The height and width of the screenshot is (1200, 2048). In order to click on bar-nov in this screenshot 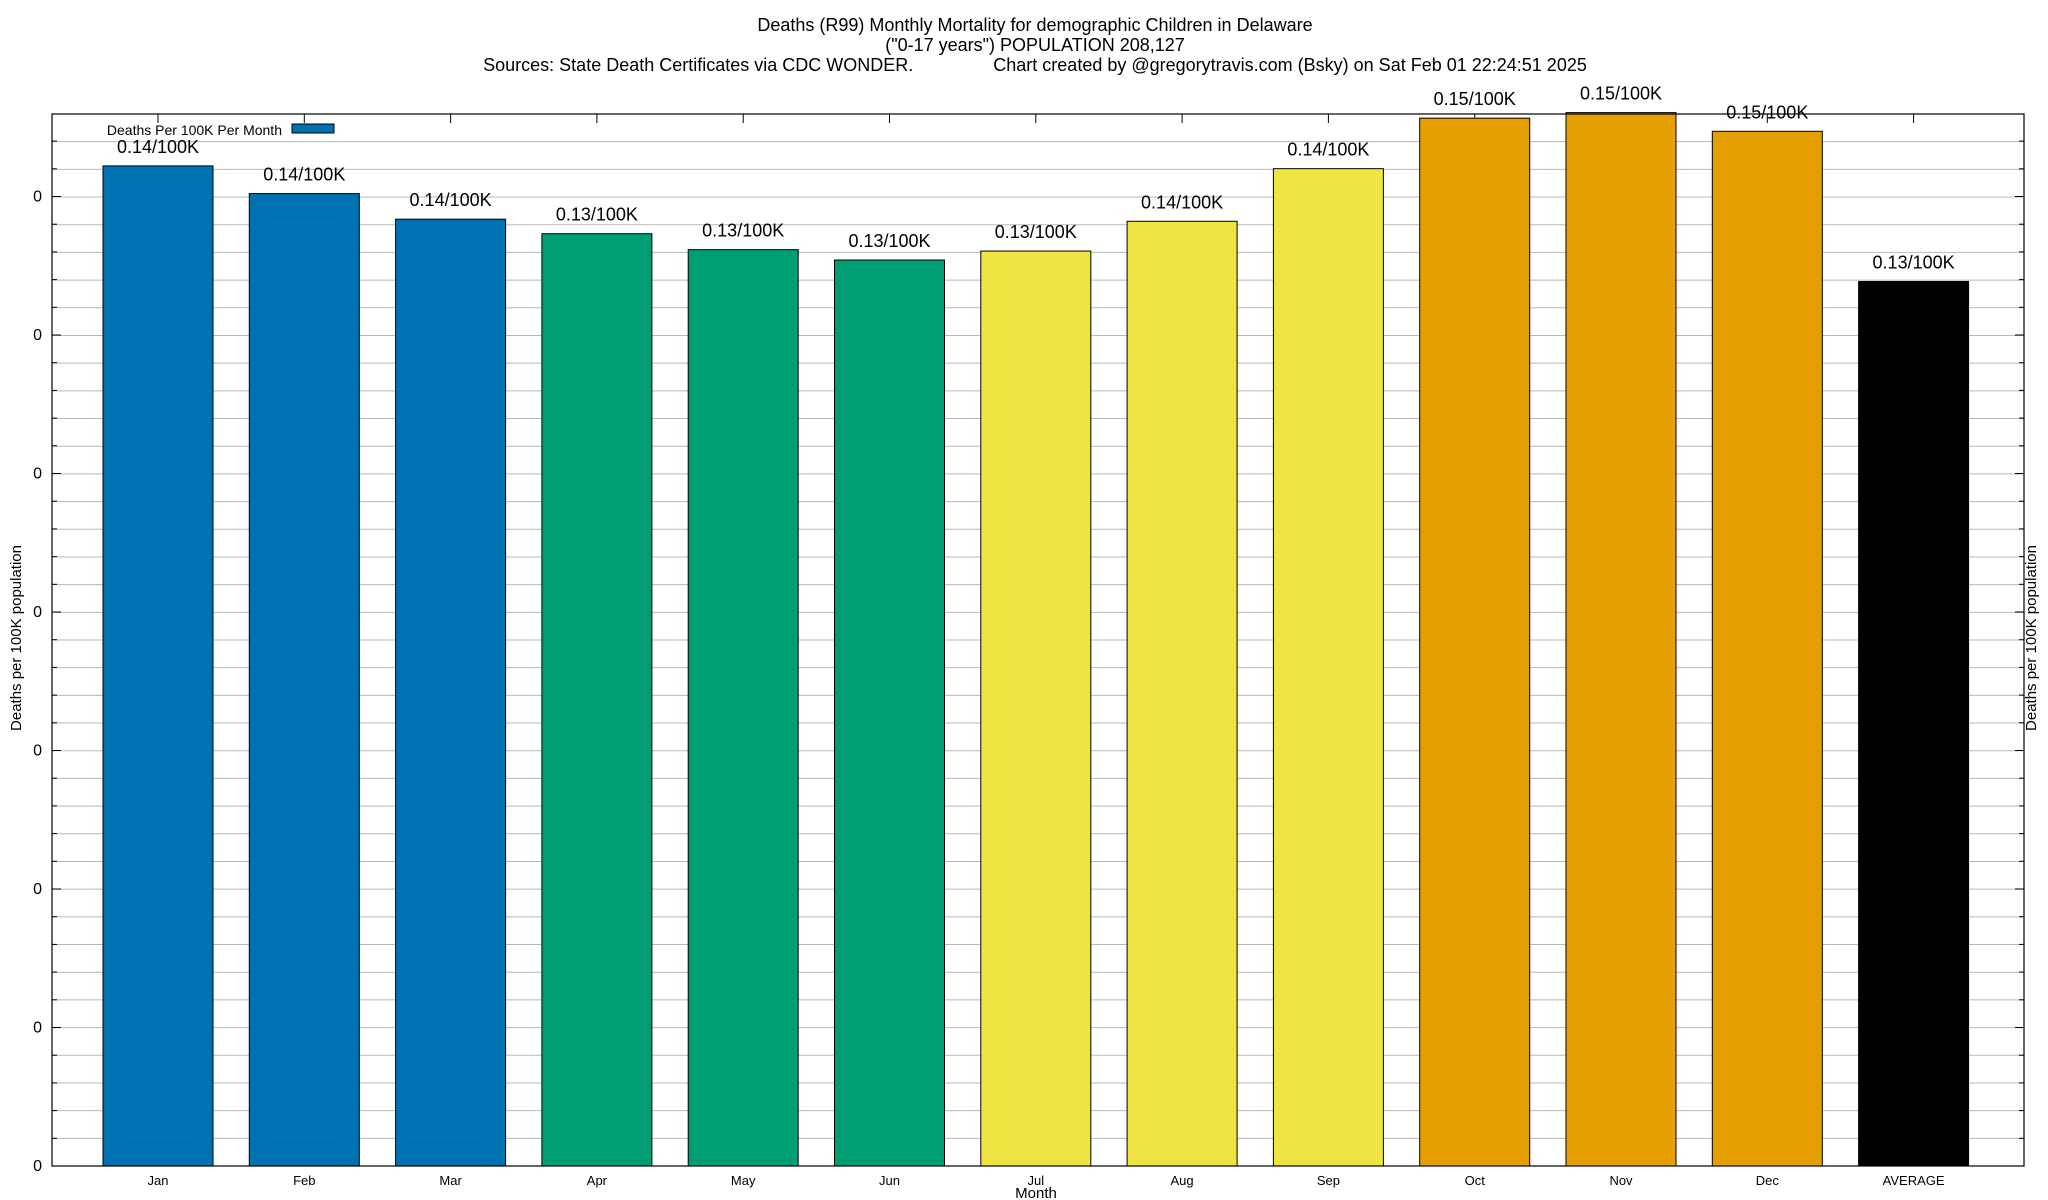, I will do `click(1621, 639)`.